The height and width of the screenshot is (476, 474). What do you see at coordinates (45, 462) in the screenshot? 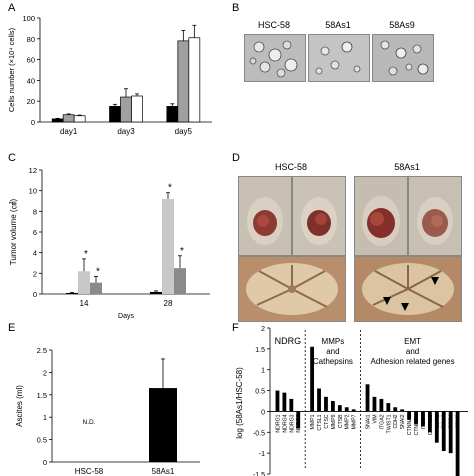
I see `e-ytick-label: 0` at bounding box center [45, 462].